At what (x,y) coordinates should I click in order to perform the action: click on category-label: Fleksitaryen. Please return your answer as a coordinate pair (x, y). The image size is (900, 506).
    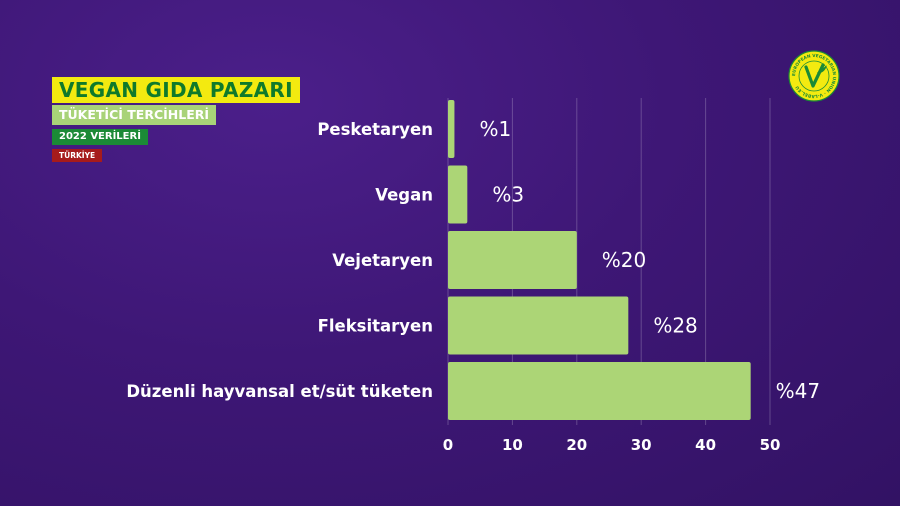
    Looking at the image, I should click on (375, 326).